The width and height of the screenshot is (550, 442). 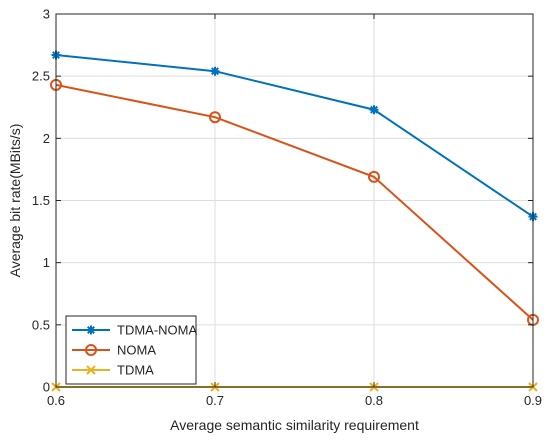 What do you see at coordinates (136, 350) in the screenshot?
I see `legend-label: NOMA` at bounding box center [136, 350].